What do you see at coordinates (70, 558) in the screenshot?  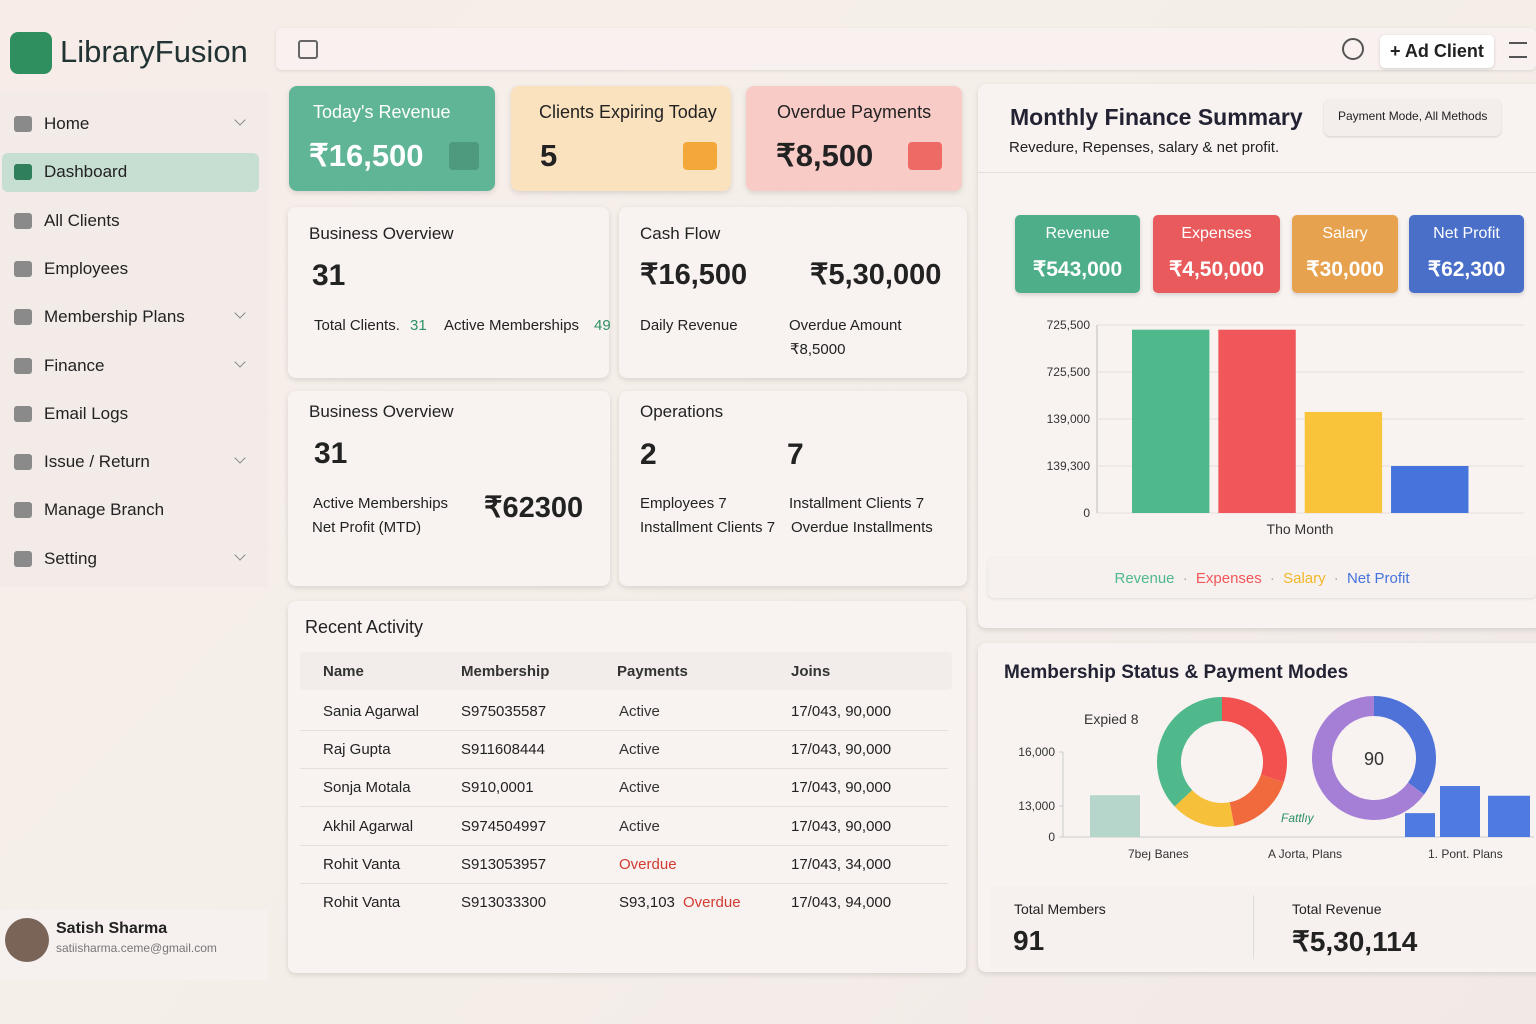 I see `nav-item: Setting` at bounding box center [70, 558].